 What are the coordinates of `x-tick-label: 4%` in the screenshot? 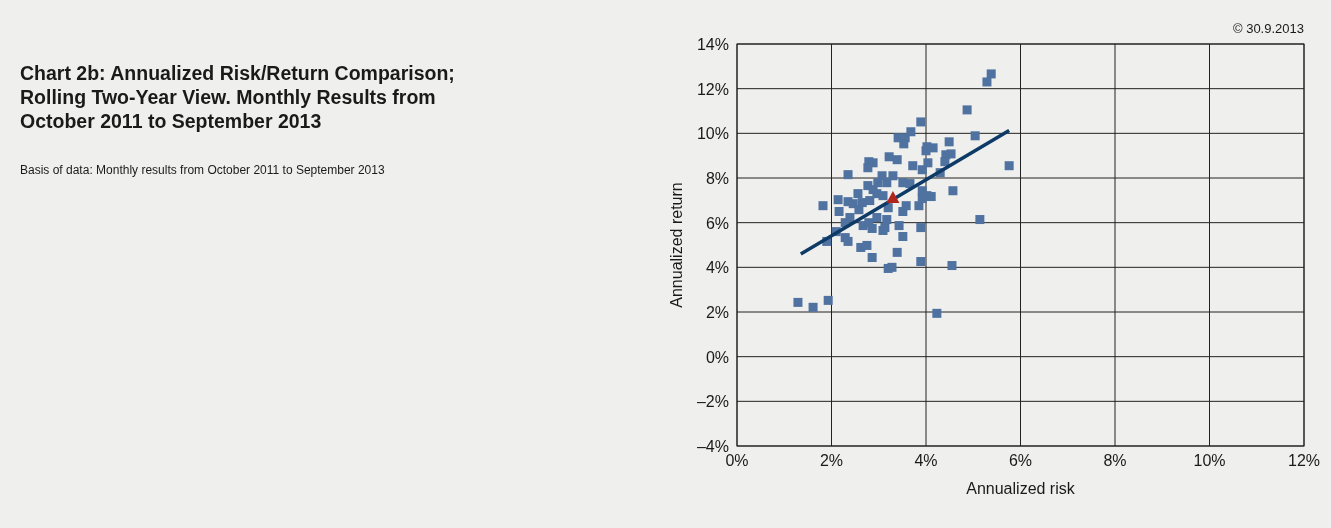 It's located at (926, 460).